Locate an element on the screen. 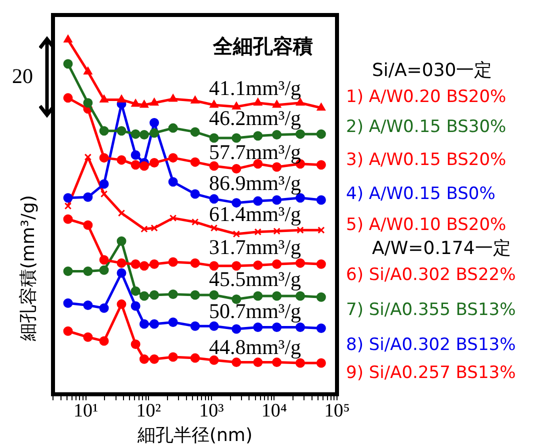 The image size is (560, 445). x-tick-label: 10⁴ is located at coordinates (274, 411).